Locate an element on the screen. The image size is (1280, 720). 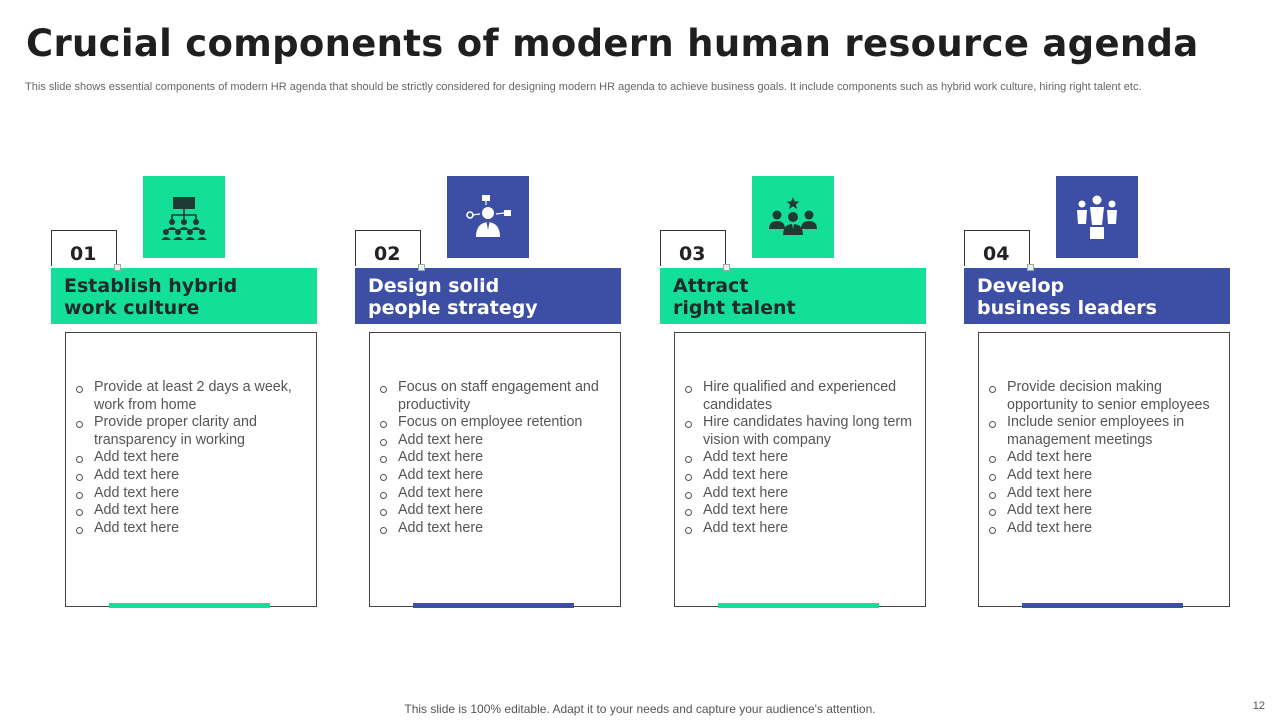
card-heading-line: people strategy is located at coordinates (453, 308).